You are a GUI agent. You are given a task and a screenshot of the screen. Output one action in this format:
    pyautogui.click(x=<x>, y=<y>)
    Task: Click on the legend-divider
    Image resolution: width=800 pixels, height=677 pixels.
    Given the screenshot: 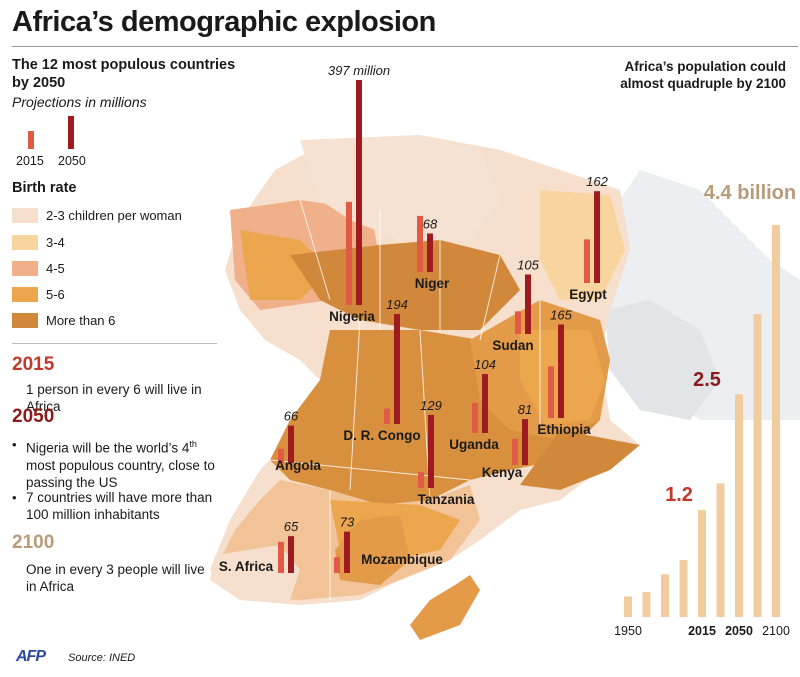 What is the action you would take?
    pyautogui.click(x=114, y=343)
    